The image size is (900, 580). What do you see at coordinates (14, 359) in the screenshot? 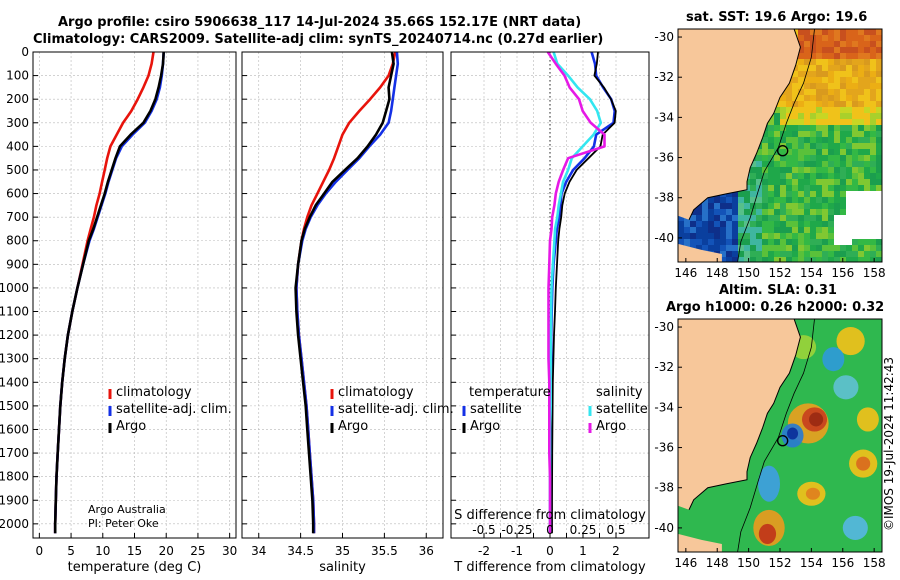
I see `y-tick-label: 1300` at bounding box center [14, 359].